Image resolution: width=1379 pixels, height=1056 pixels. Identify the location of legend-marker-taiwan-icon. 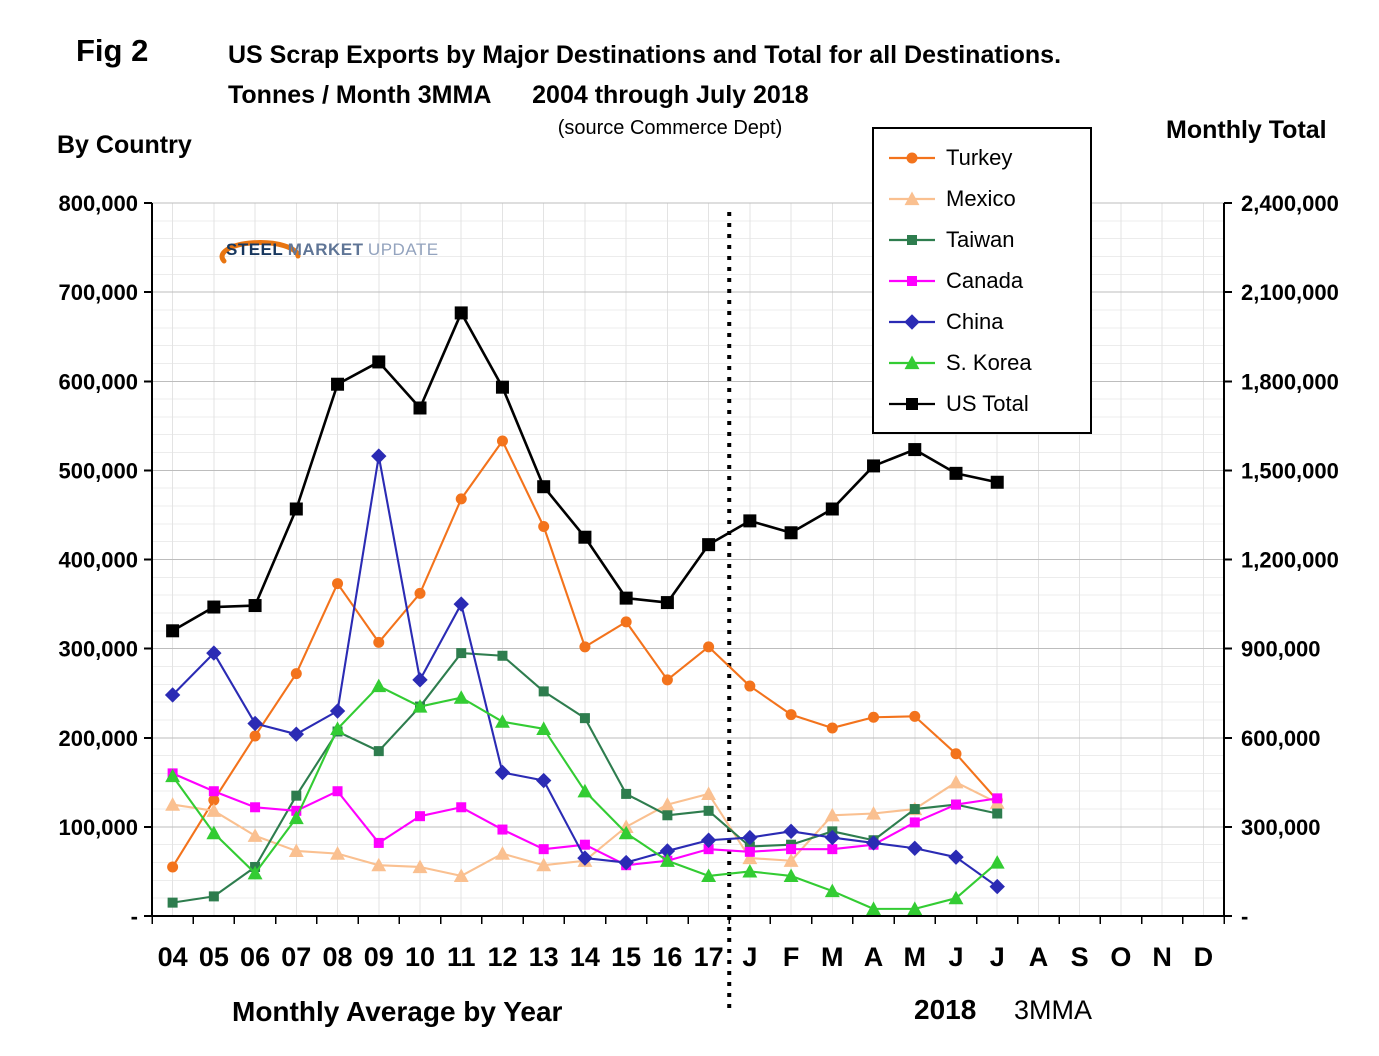
(912, 239).